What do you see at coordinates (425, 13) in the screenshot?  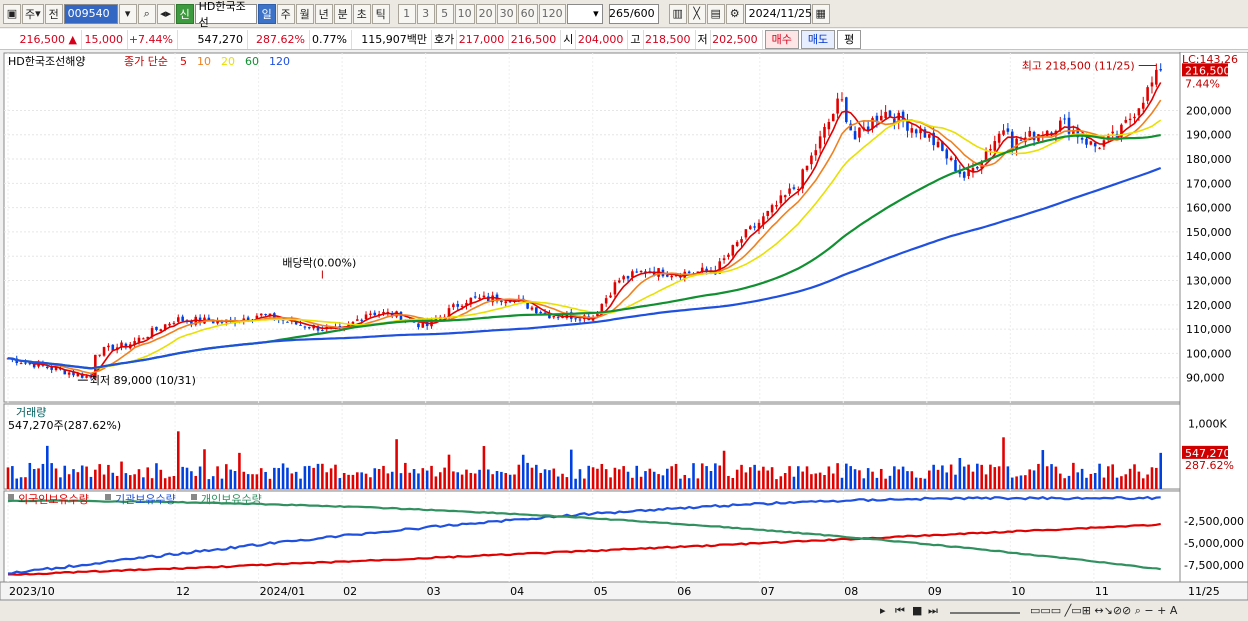 I see `interval-3: 3` at bounding box center [425, 13].